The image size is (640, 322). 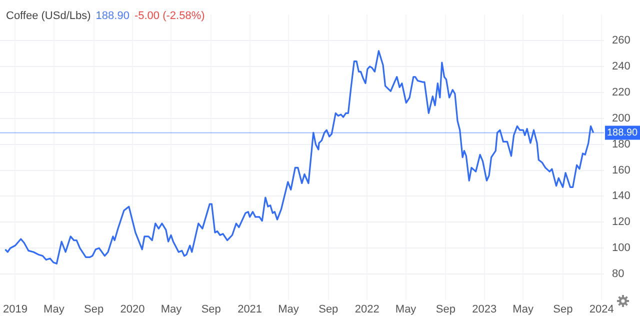 I want to click on y-tick-label: 120, so click(x=621, y=222).